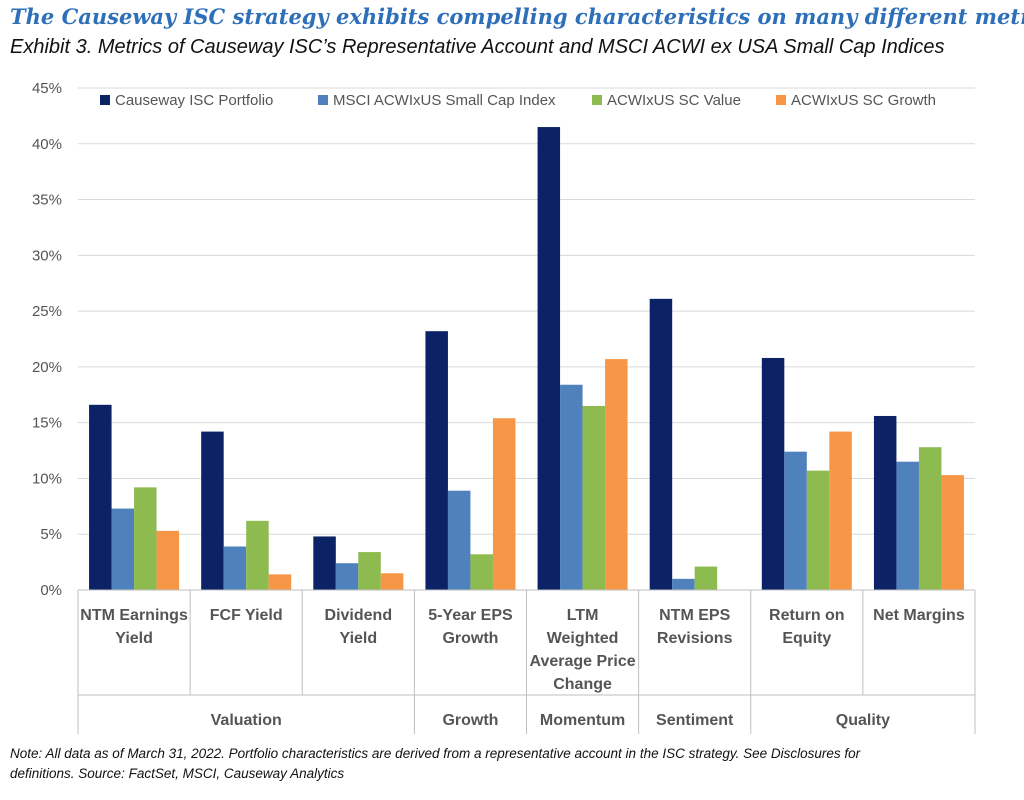 This screenshot has height=800, width=1024. I want to click on legend-label: Causeway ISC Portfolio, so click(194, 100).